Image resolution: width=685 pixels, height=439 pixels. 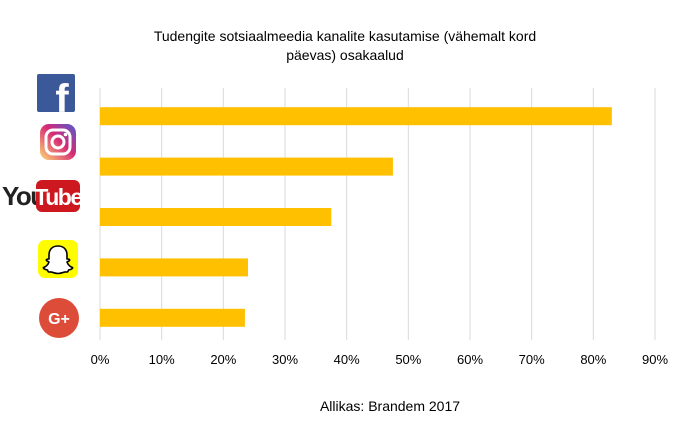 I want to click on x-tick-label: 50%, so click(x=408, y=359).